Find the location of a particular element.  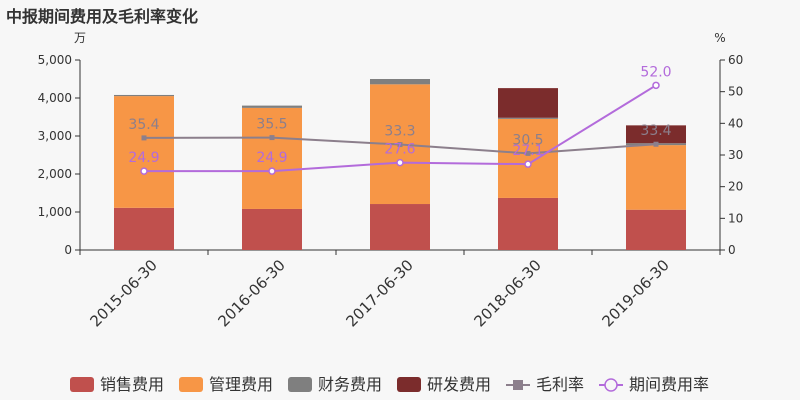

data-label: 33.3 is located at coordinates (399, 132).